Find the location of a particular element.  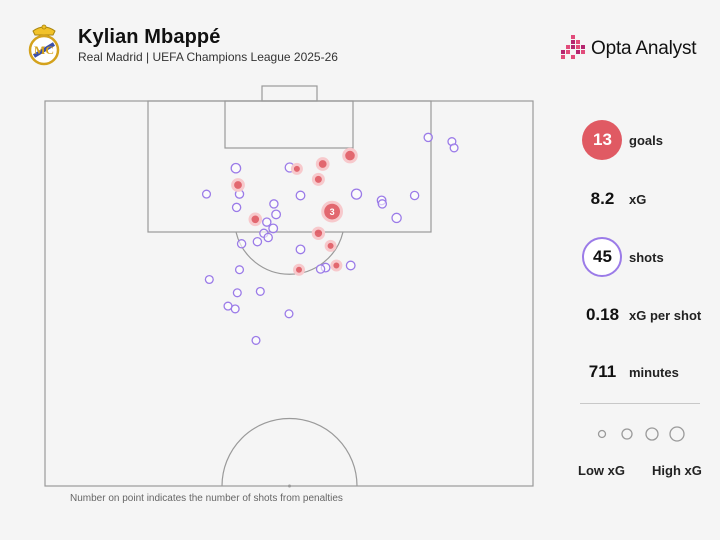

stat-label: shots is located at coordinates (646, 257).